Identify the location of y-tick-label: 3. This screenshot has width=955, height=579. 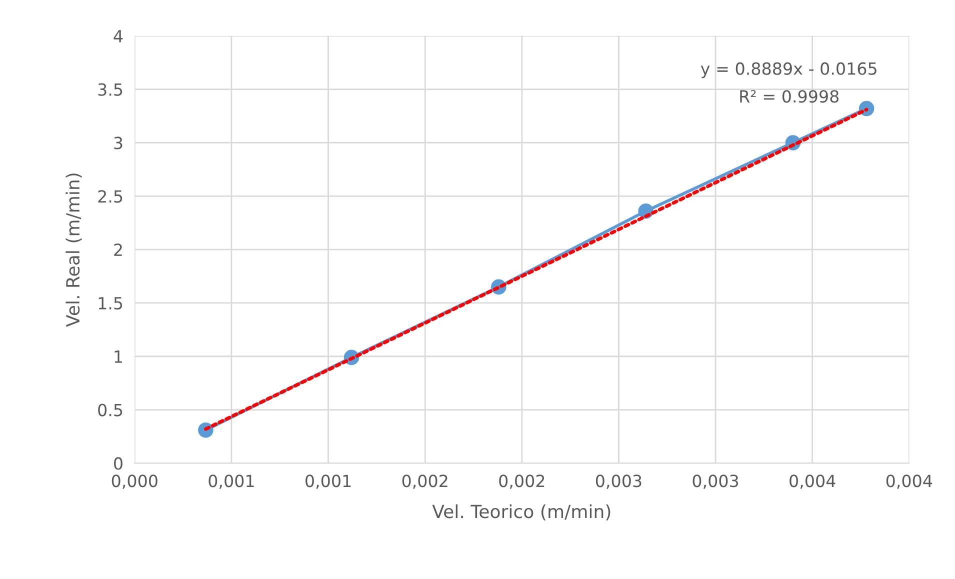
(118, 143).